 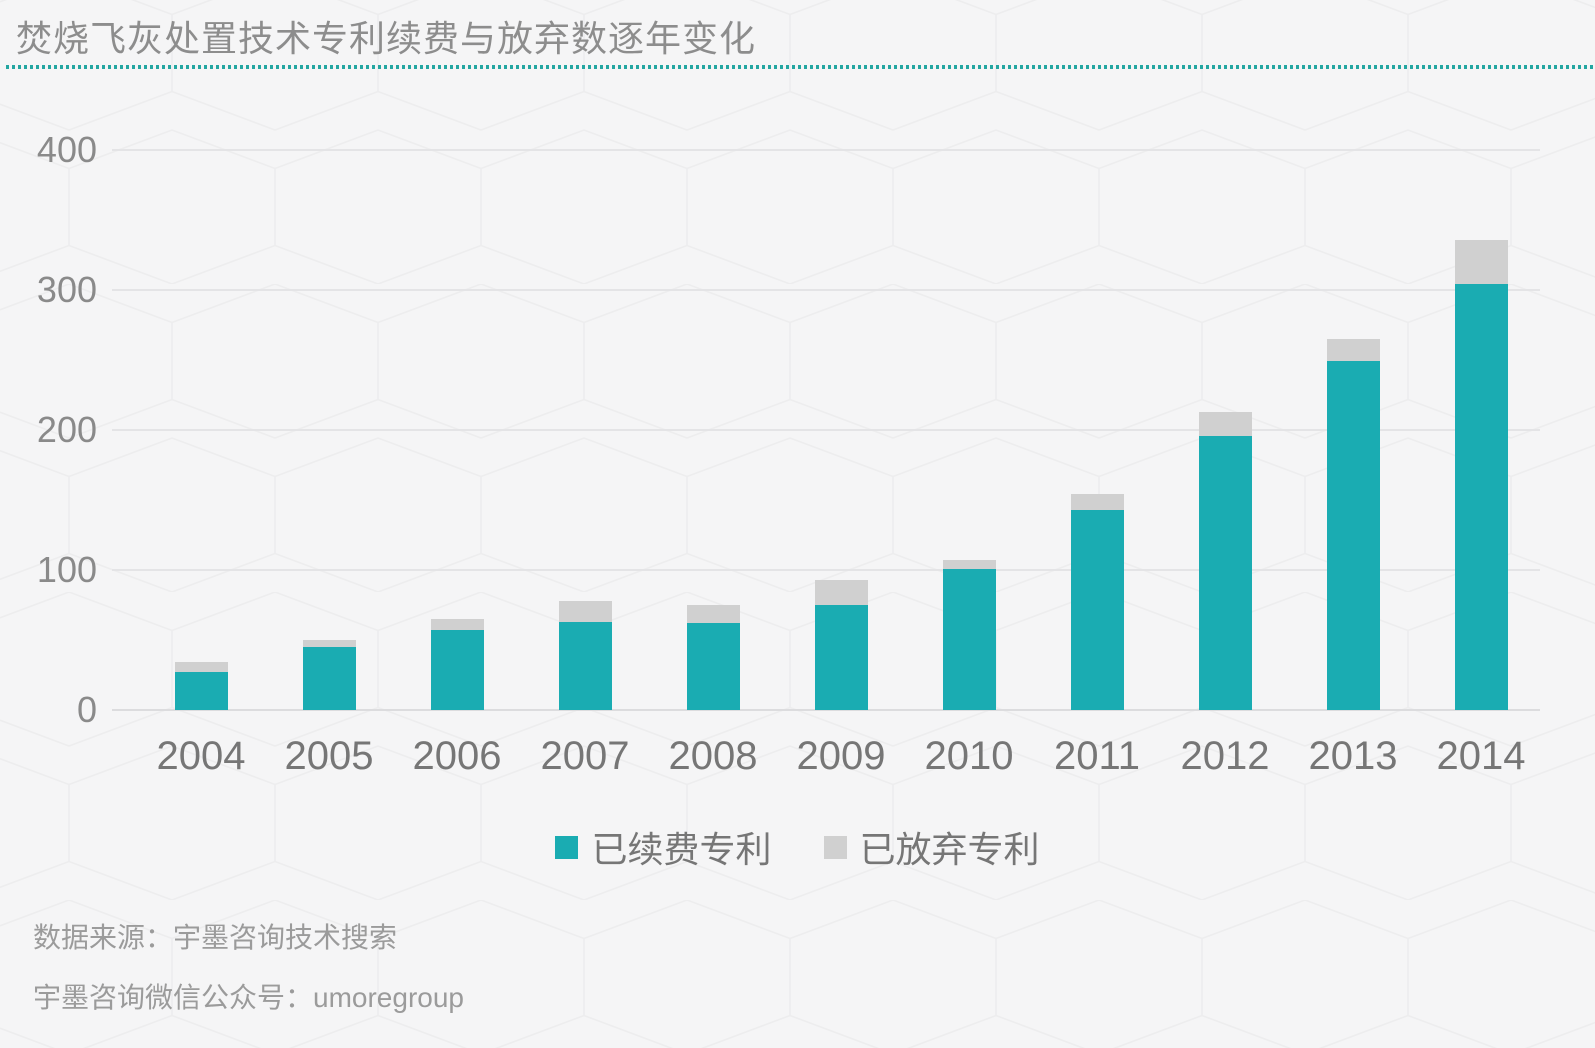 I want to click on bar-renewed-2013, so click(x=1353, y=535).